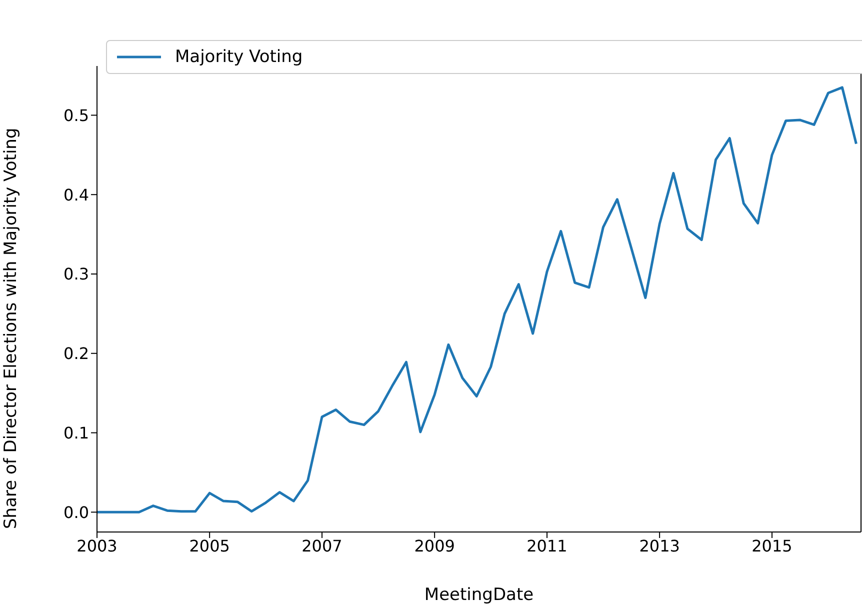 The width and height of the screenshot is (862, 604). Describe the element at coordinates (772, 546) in the screenshot. I see `x-tick-label: 2015` at that location.